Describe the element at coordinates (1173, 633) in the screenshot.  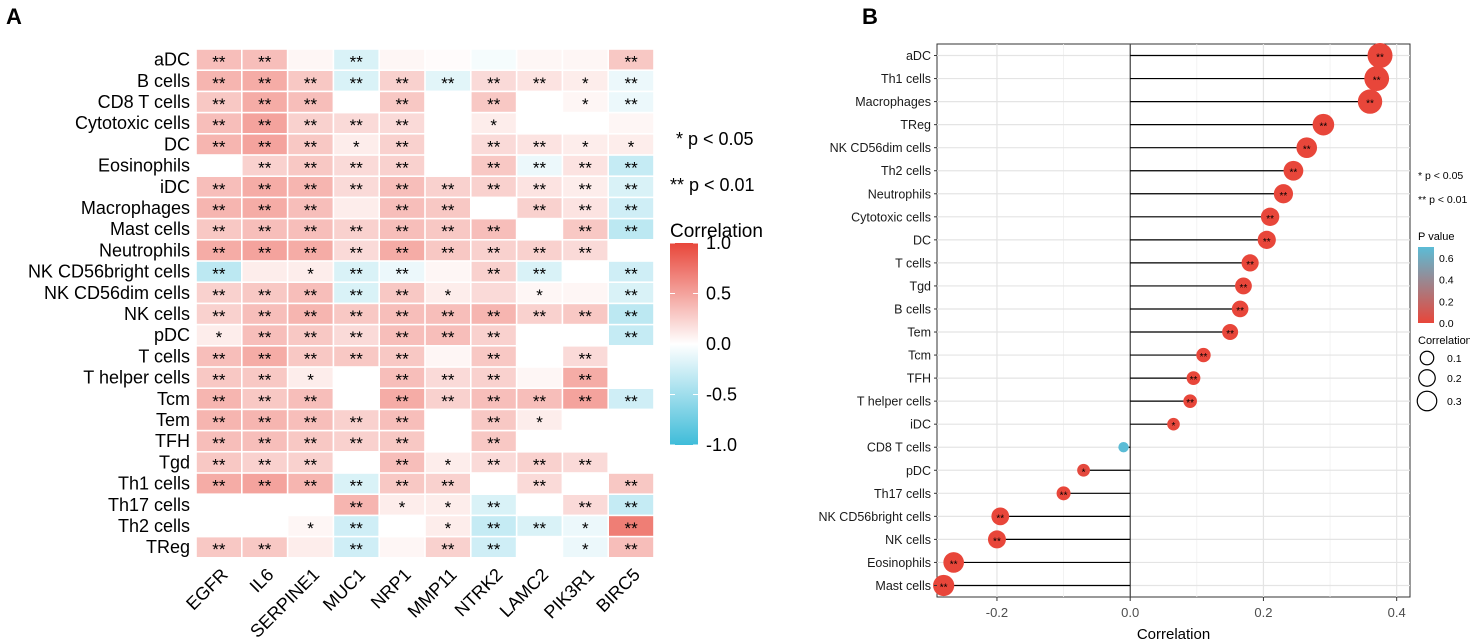
I see `x-axis-title: Correlation` at that location.